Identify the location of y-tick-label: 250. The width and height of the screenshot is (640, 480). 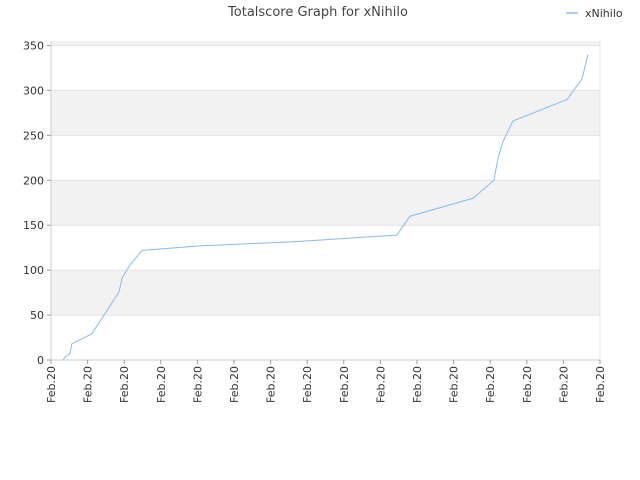
(33, 135).